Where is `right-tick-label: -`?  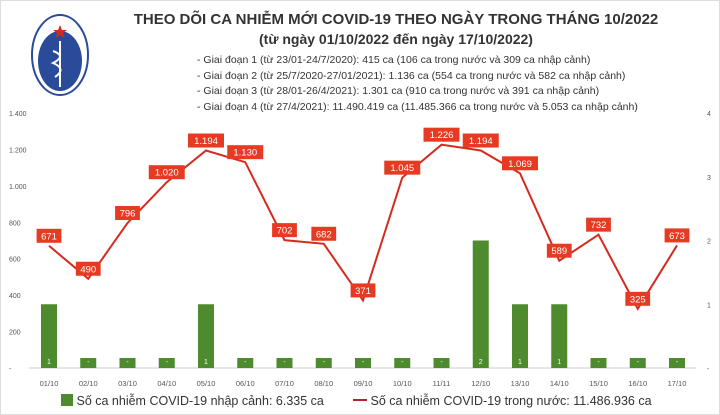
right-tick-label: - is located at coordinates (708, 369).